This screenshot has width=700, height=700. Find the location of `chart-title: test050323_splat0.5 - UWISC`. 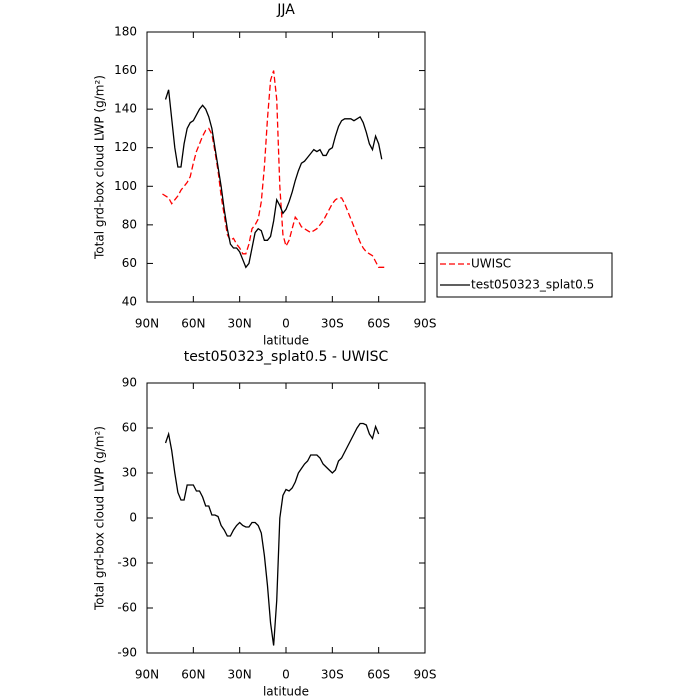

chart-title: test050323_splat0.5 - UWISC is located at coordinates (286, 357).